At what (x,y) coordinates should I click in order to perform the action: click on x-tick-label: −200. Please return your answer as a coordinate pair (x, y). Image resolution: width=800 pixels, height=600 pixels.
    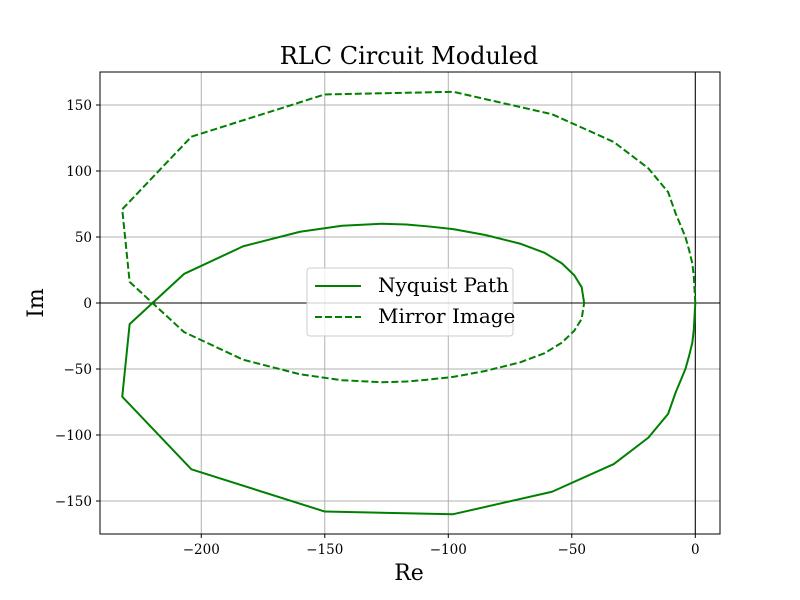
    Looking at the image, I should click on (201, 550).